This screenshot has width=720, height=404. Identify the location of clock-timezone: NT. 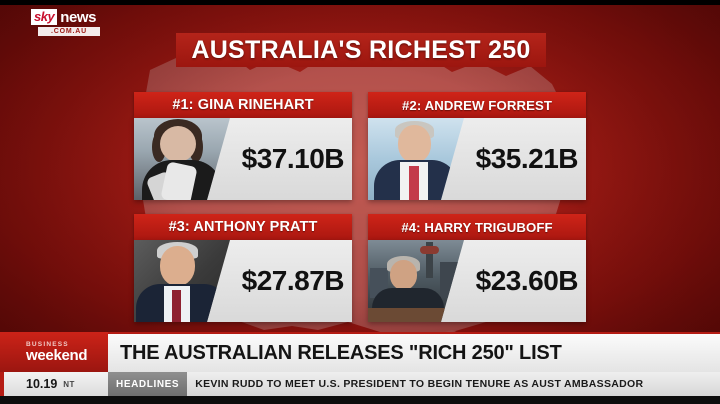
(69, 384).